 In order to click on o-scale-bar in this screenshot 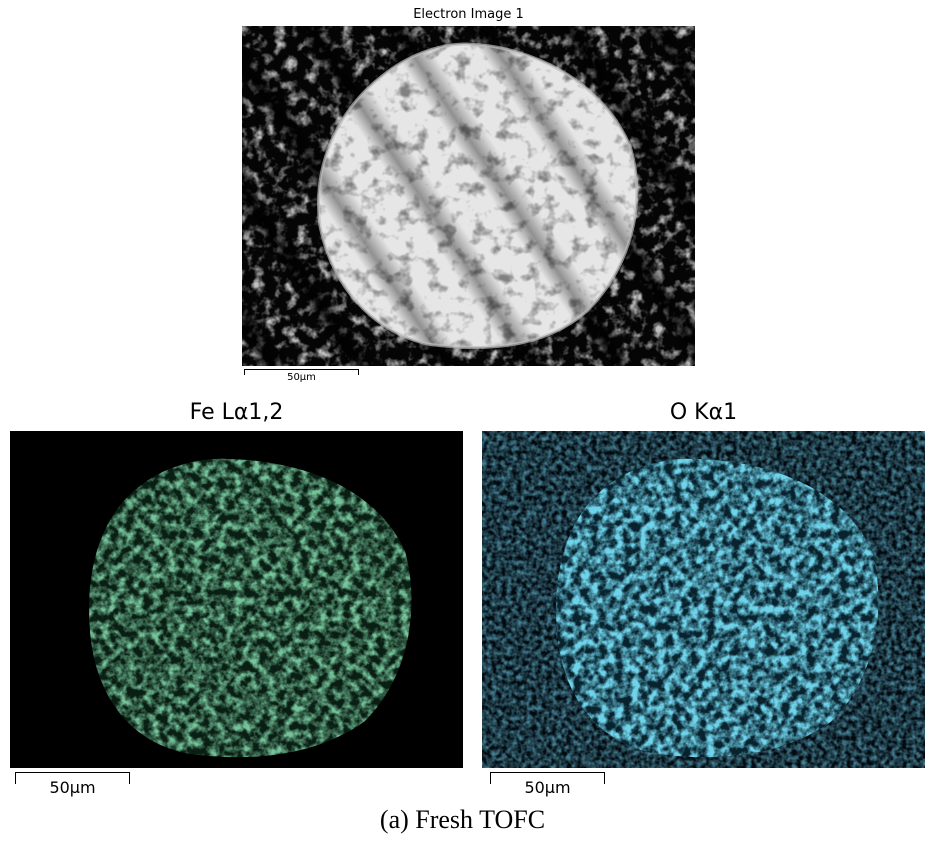, I will do `click(547, 778)`.